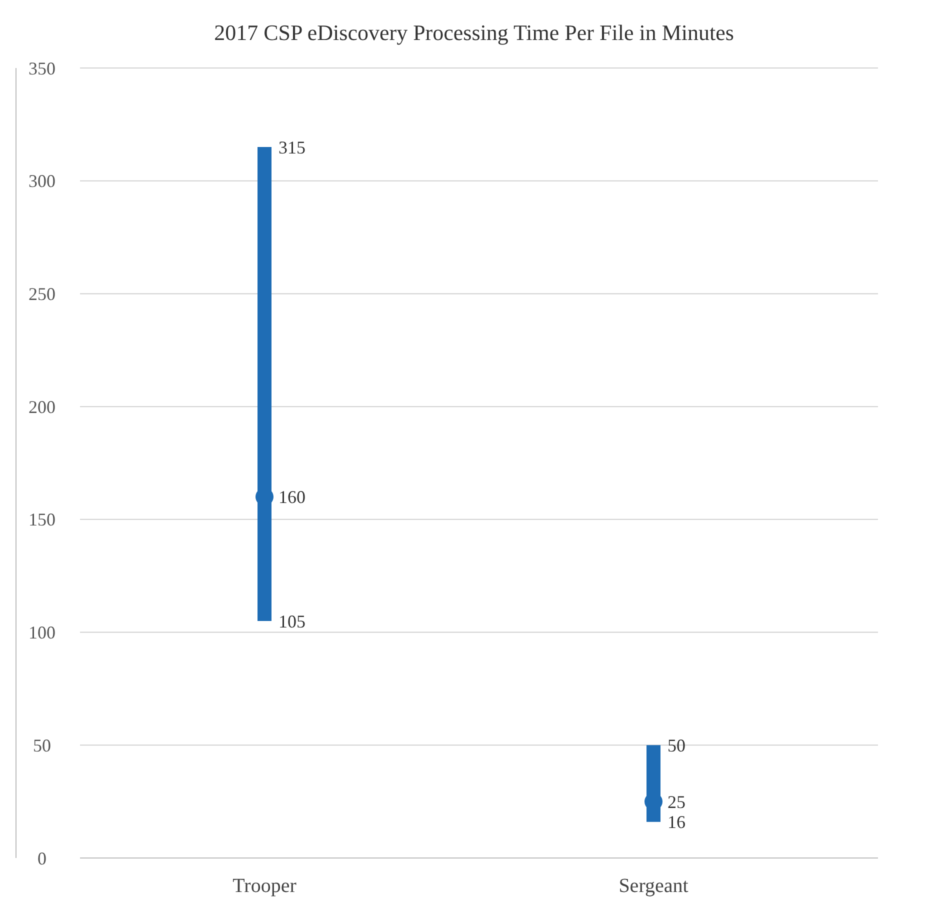 This screenshot has width=947, height=916. Describe the element at coordinates (264, 886) in the screenshot. I see `x-tick-label: Trooper` at that location.